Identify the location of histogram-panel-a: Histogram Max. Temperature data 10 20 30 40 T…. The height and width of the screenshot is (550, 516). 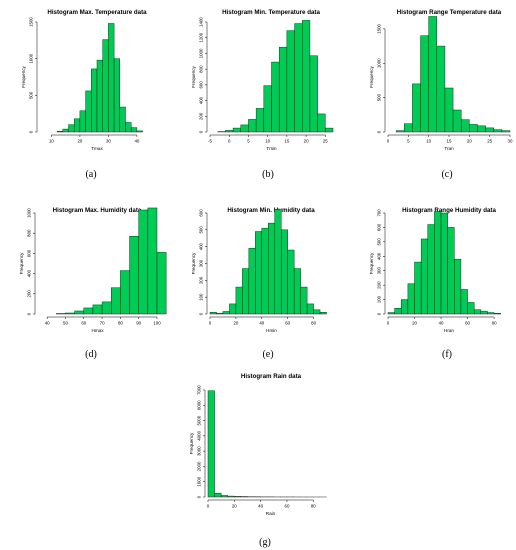
(84, 94).